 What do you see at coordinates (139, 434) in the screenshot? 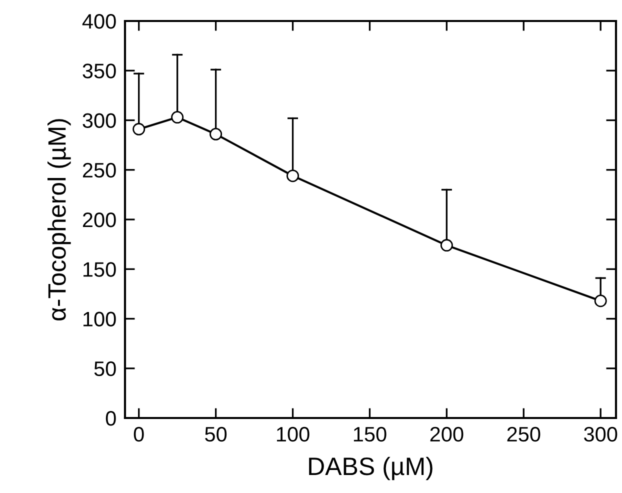
I see `x-tick-label: 0` at bounding box center [139, 434].